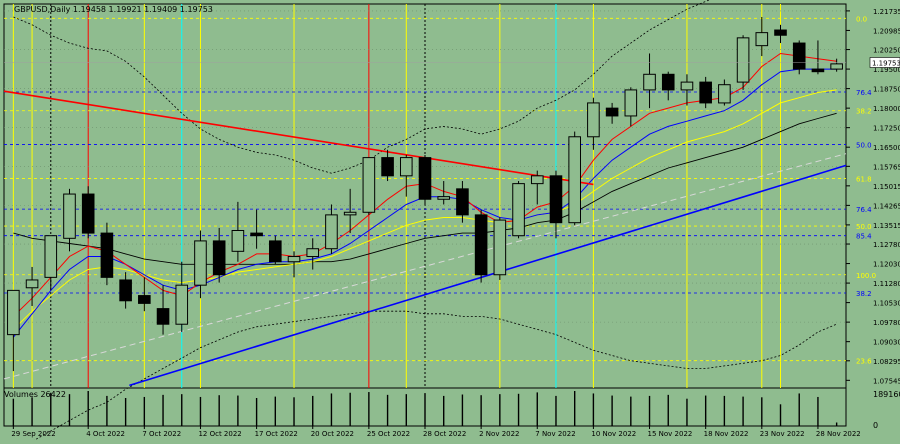  Describe the element at coordinates (886, 51) in the screenshot. I see `y-tick-label: 1.20250` at that location.